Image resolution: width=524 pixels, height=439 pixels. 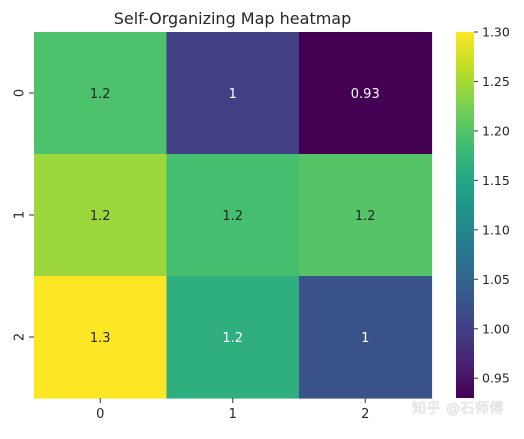 I want to click on heatmap-cell-r2-c2, so click(x=366, y=337).